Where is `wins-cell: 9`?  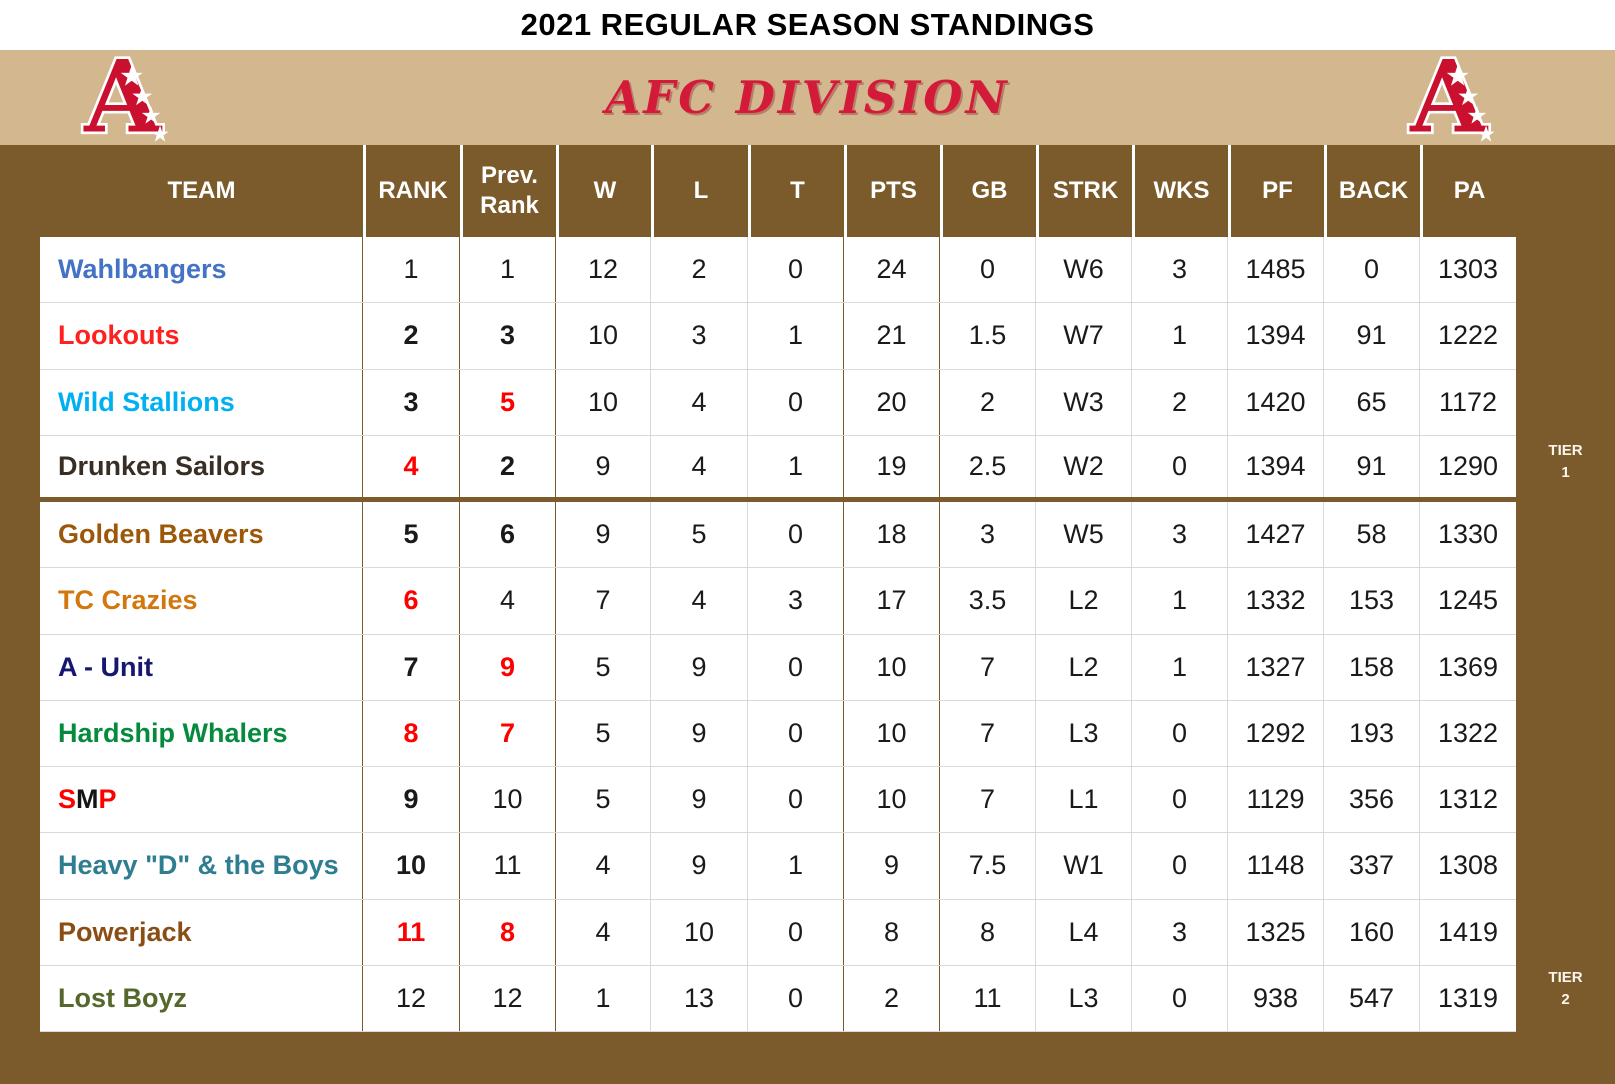
wins-cell: 9 is located at coordinates (603, 535).